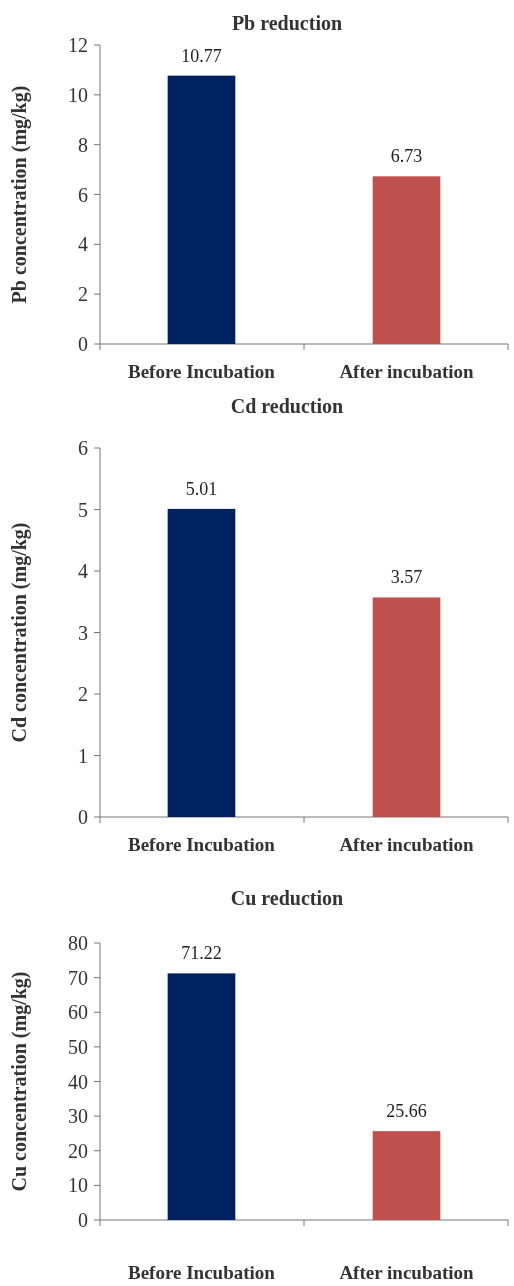  Describe the element at coordinates (406, 1111) in the screenshot. I see `data-label: 25.66` at that location.